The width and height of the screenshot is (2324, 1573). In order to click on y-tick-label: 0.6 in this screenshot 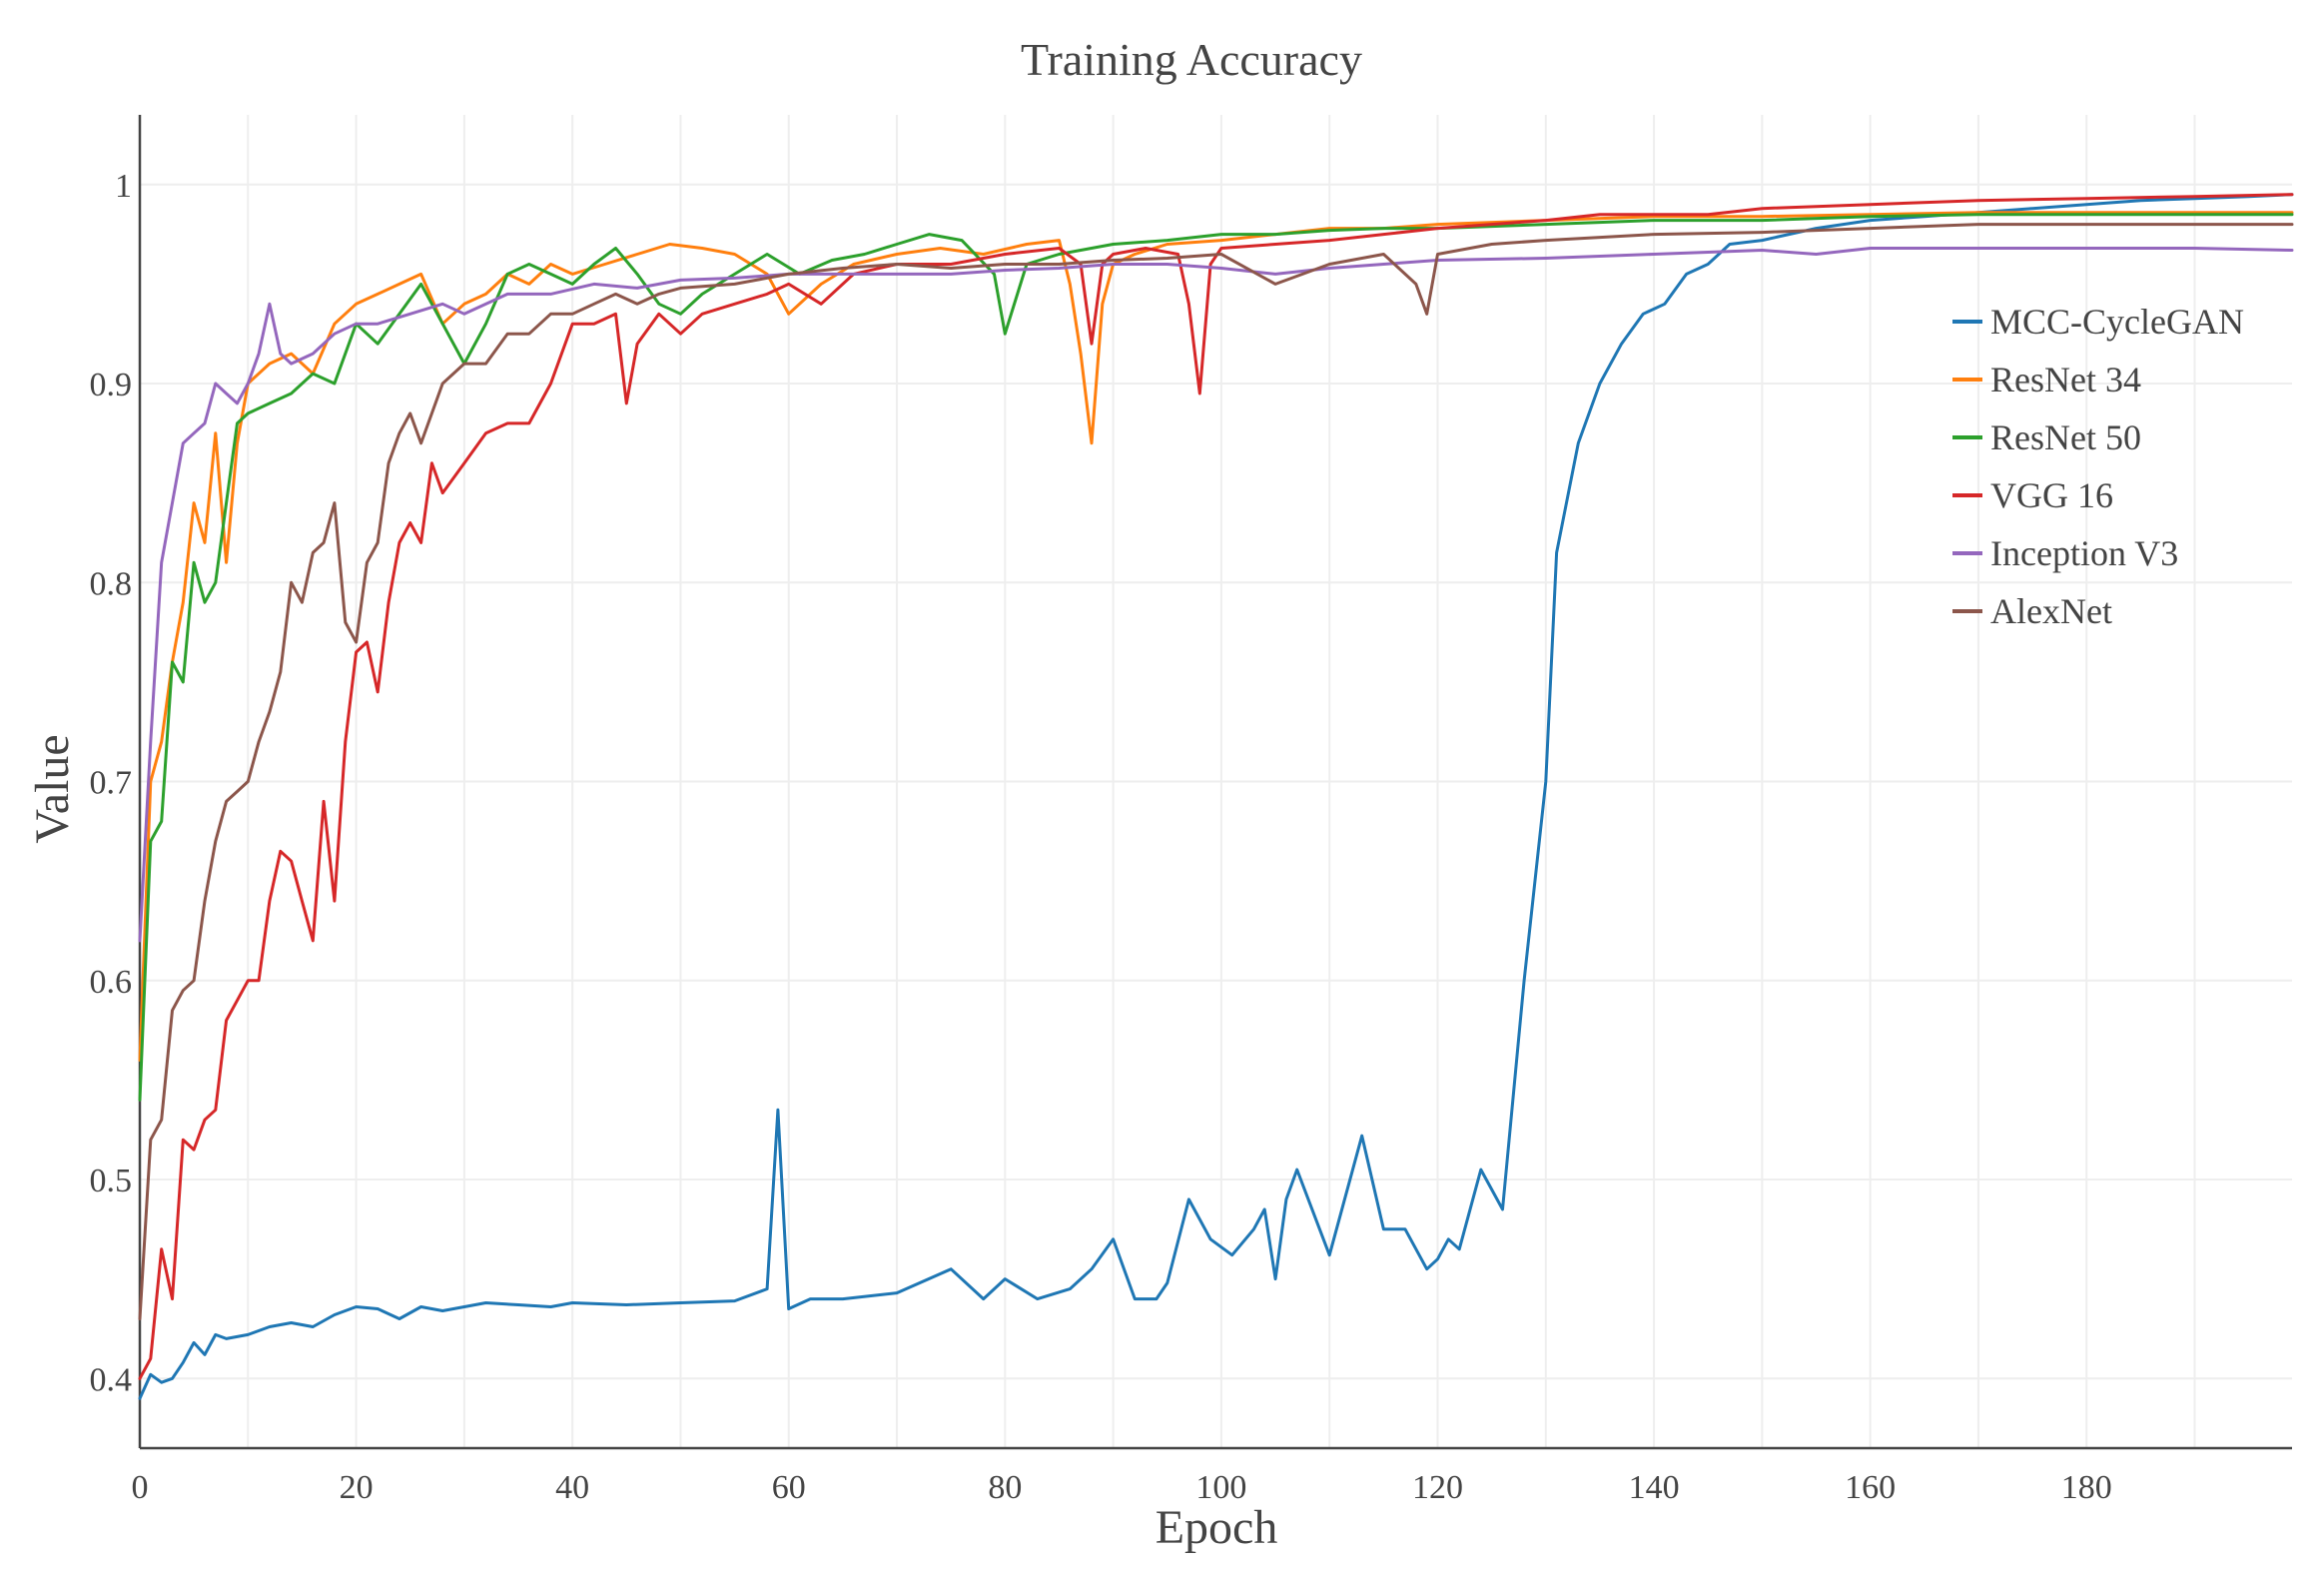, I will do `click(111, 982)`.